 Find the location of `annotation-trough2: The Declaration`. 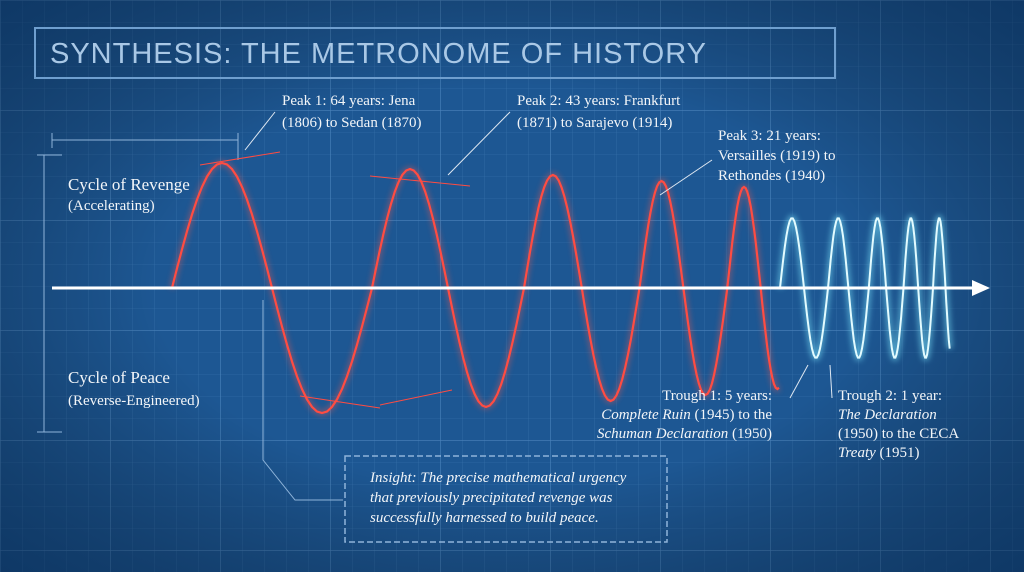

annotation-trough2: The Declaration is located at coordinates (887, 415).